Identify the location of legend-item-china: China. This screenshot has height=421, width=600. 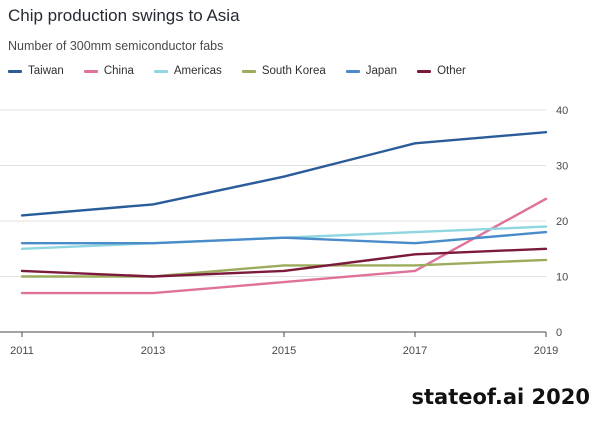
(108, 71).